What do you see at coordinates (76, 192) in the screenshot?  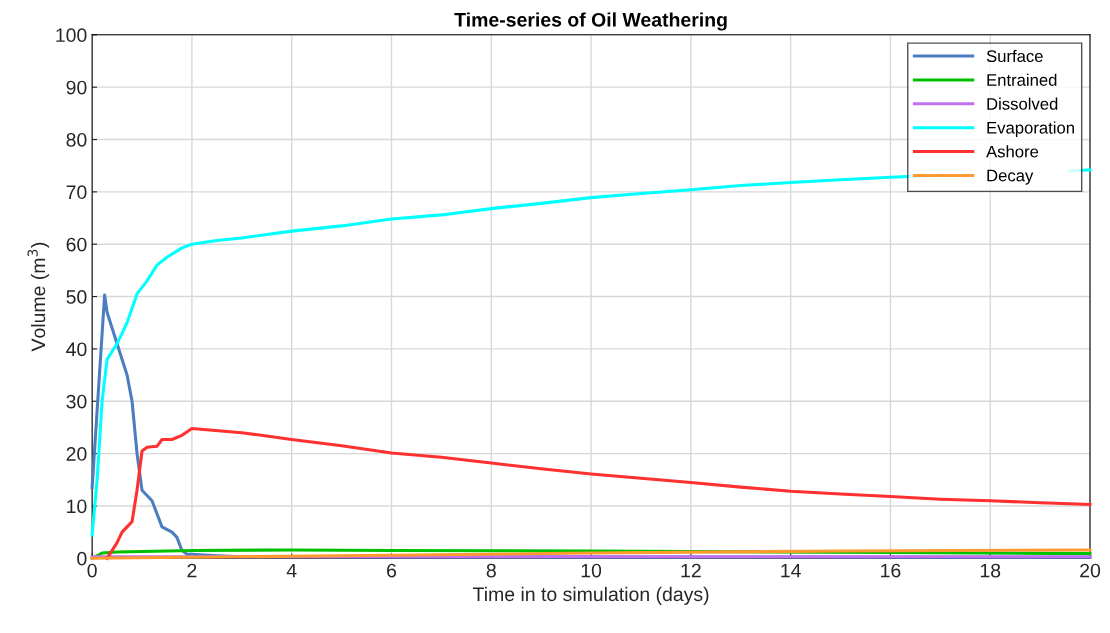 I see `y-tick-label: 70` at bounding box center [76, 192].